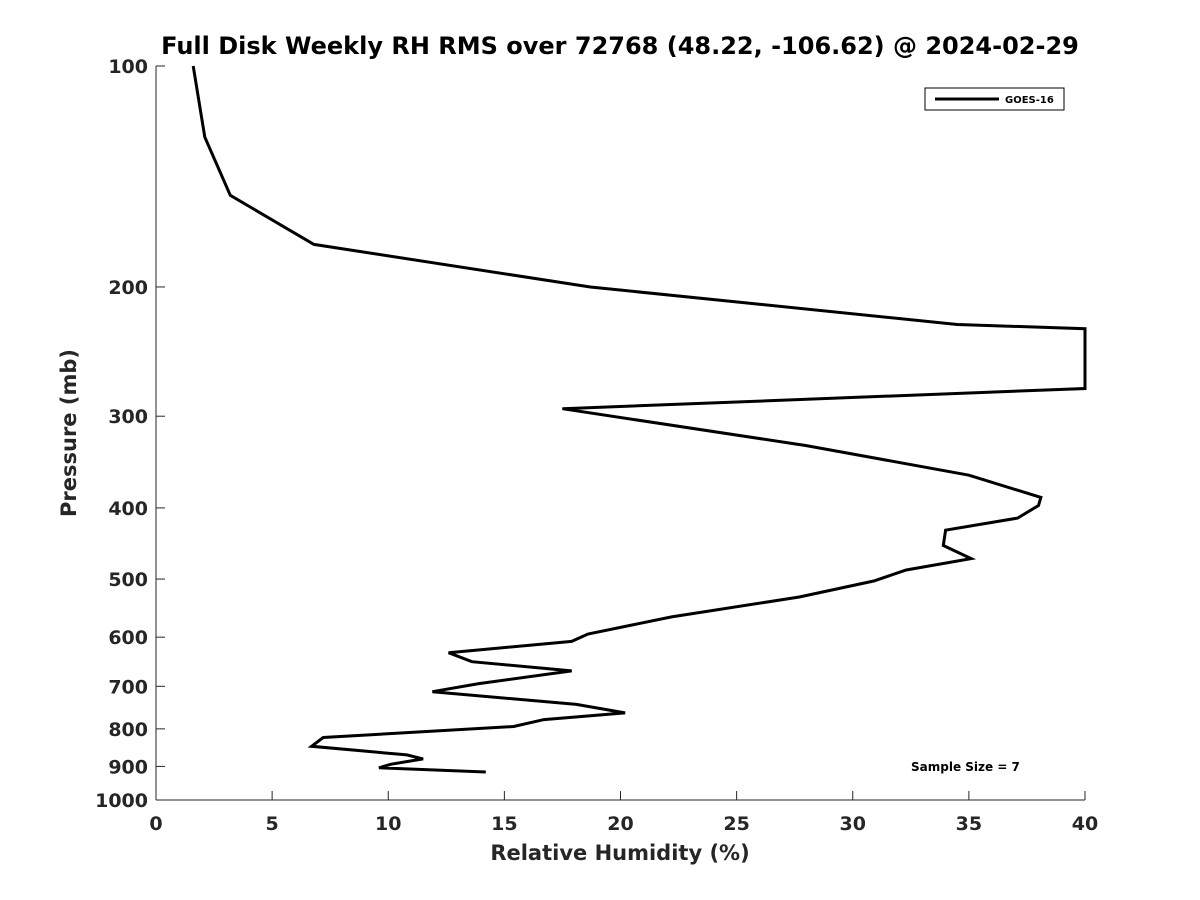 This screenshot has width=1200, height=900. I want to click on x-tick-label: 10, so click(388, 824).